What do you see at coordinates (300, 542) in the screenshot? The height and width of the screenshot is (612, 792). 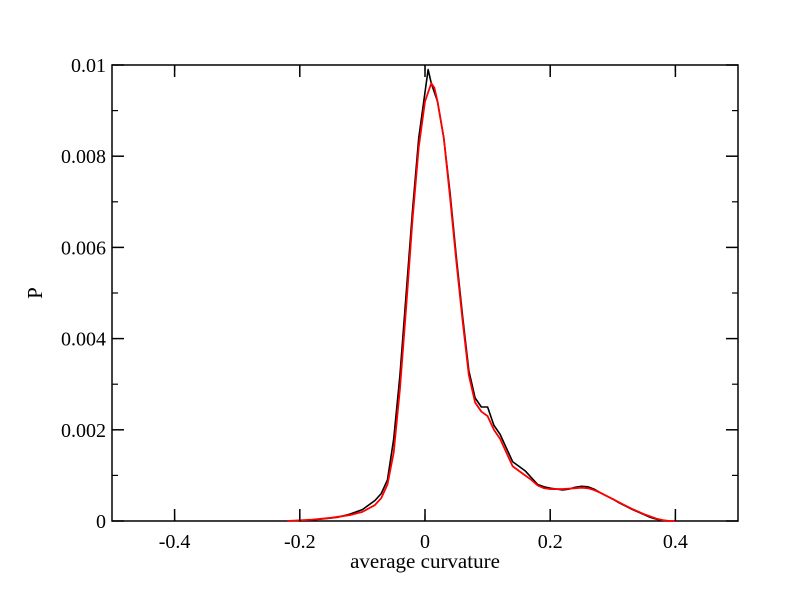 I see `x-tick-label: -0.2` at bounding box center [300, 542].